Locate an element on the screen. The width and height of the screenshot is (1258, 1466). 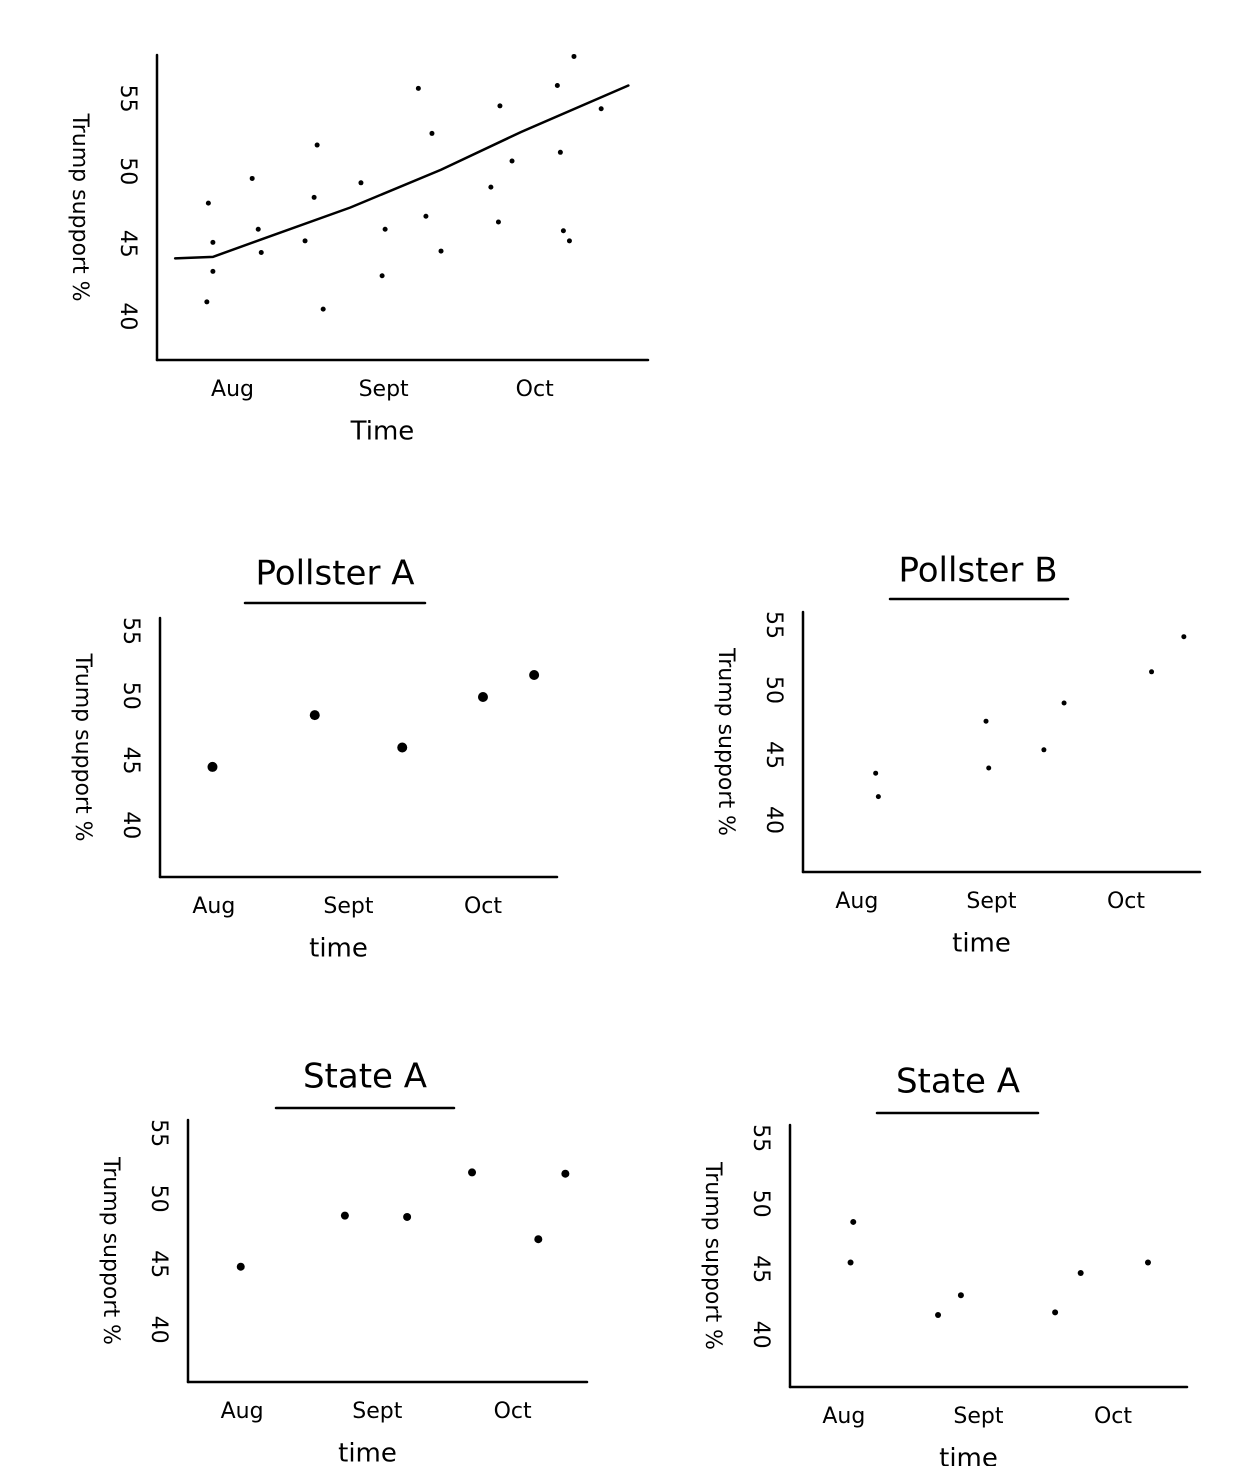
chart-title: Pollster B is located at coordinates (977, 571).